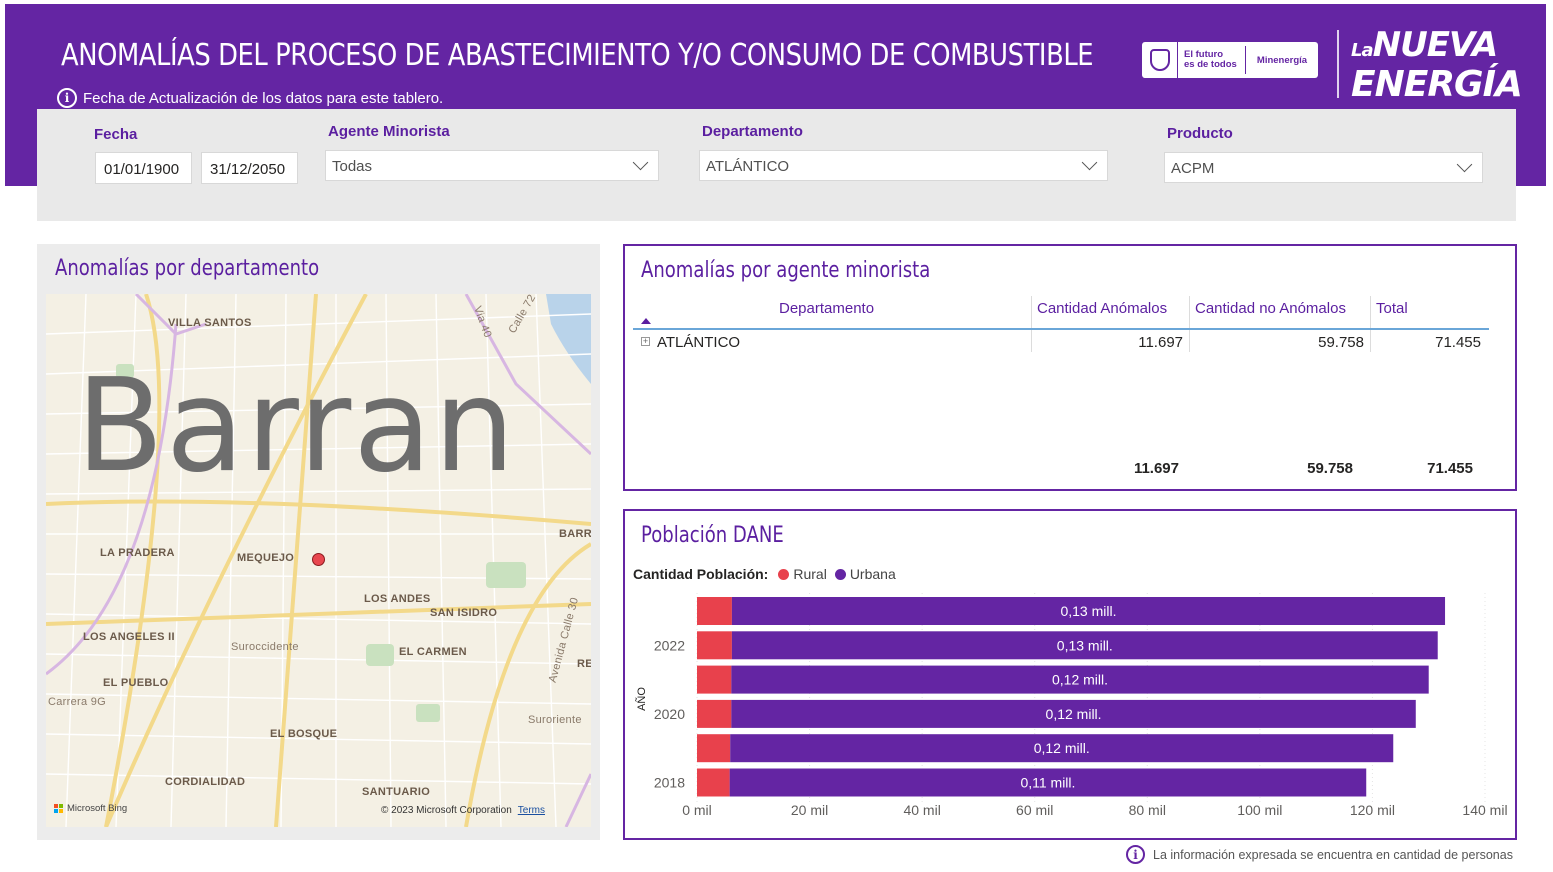 This screenshot has height=872, width=1553. What do you see at coordinates (1147, 810) in the screenshot?
I see `x-tick-label: 80 mil` at bounding box center [1147, 810].